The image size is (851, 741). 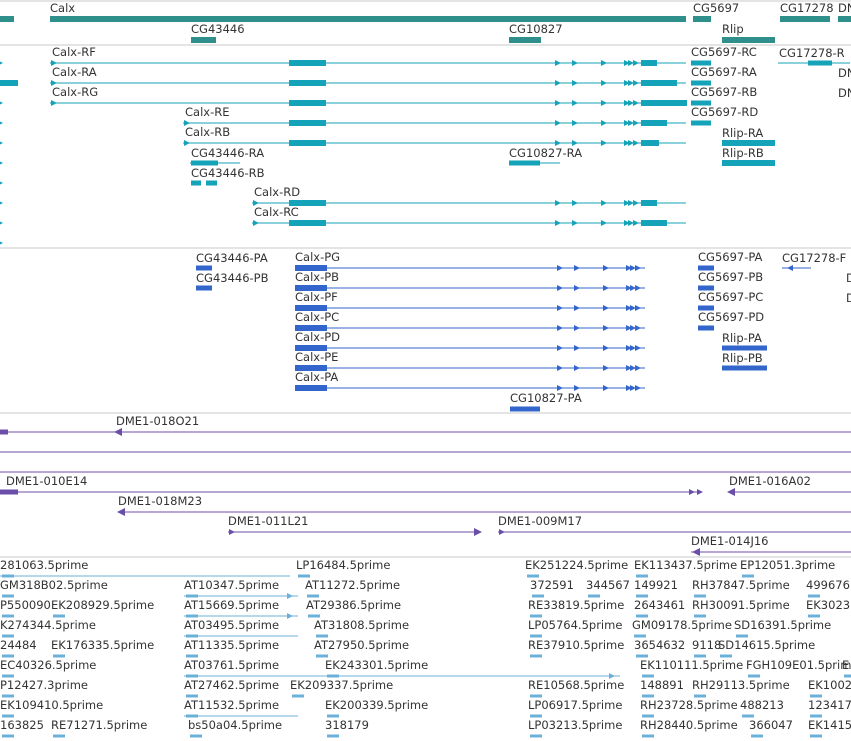 What do you see at coordinates (228, 173) in the screenshot?
I see `transcripts-label: CG43446-RB` at bounding box center [228, 173].